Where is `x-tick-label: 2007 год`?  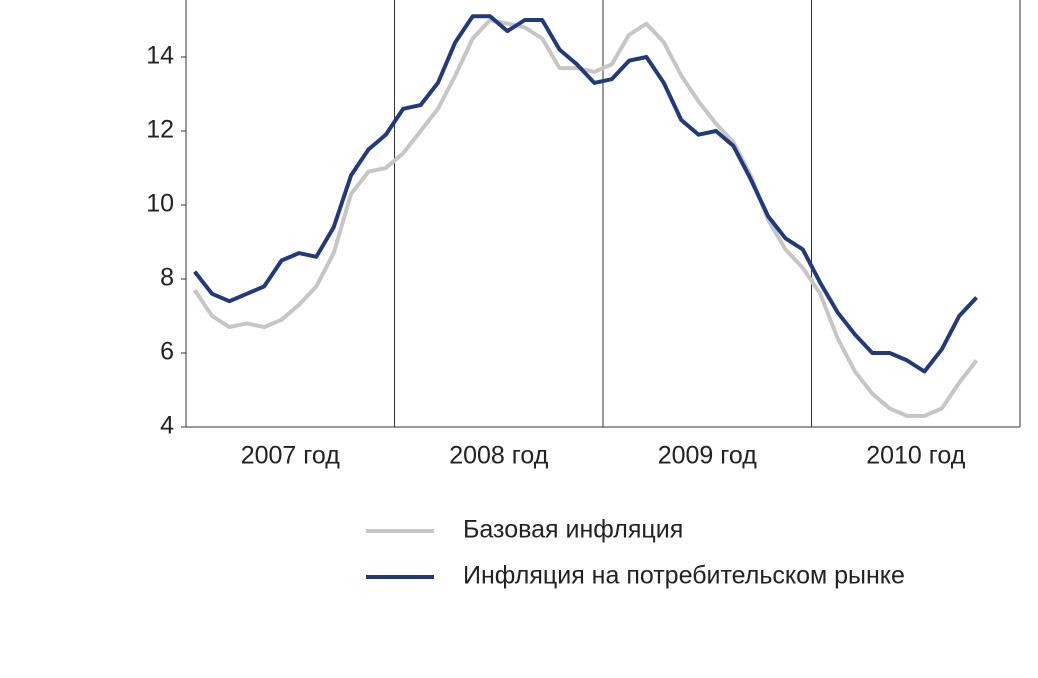
x-tick-label: 2007 год is located at coordinates (290, 456).